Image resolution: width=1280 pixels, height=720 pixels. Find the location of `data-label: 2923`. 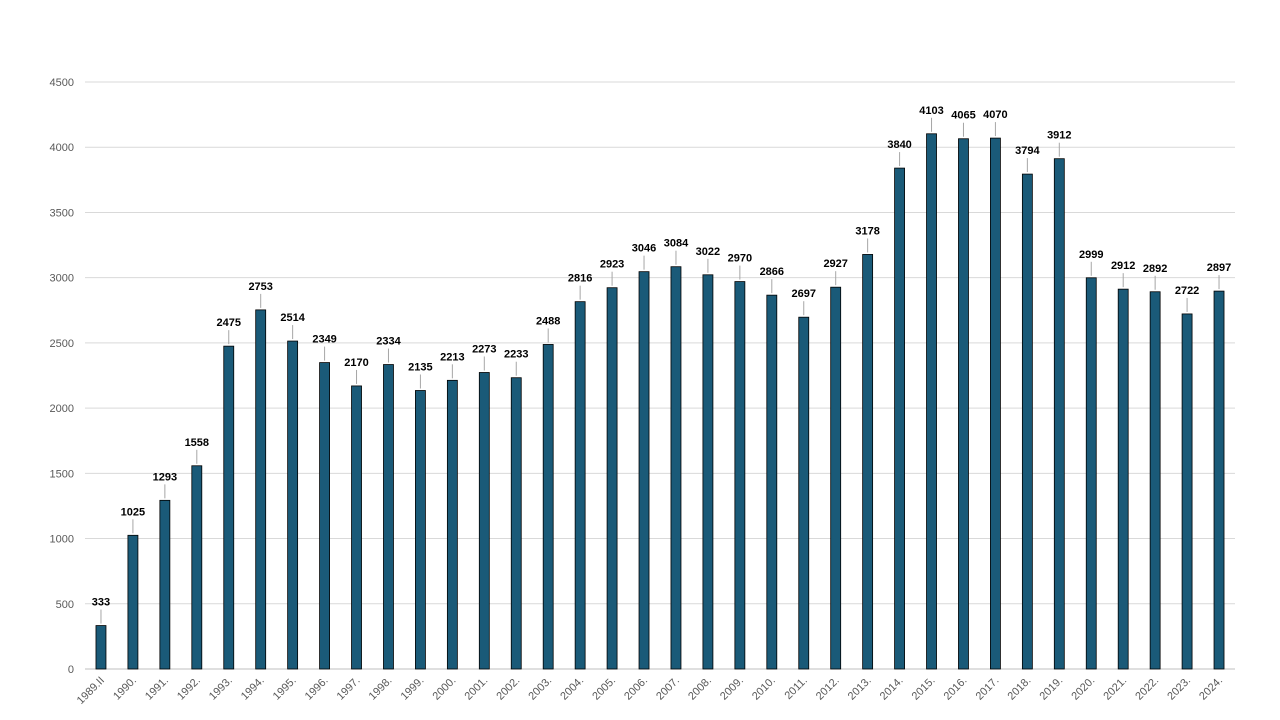

data-label: 2923 is located at coordinates (612, 265).